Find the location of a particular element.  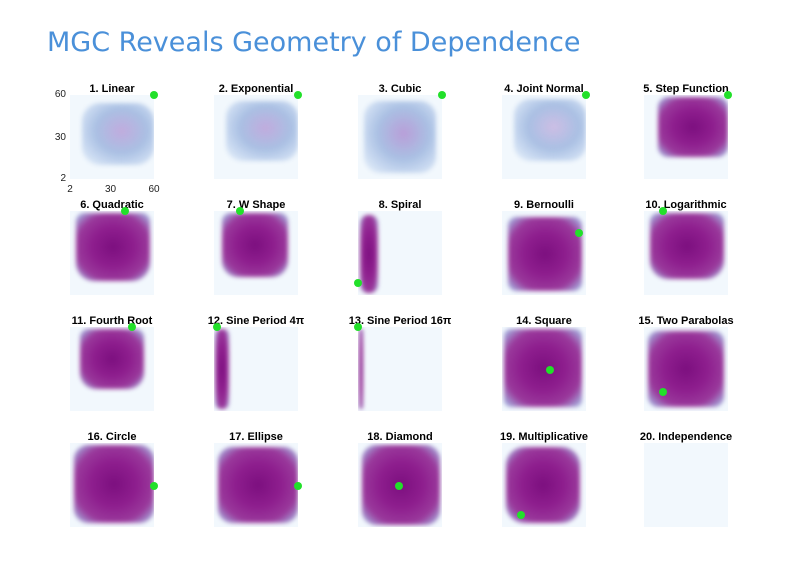

panel-title: 13. Sine Period 16π is located at coordinates (400, 321).